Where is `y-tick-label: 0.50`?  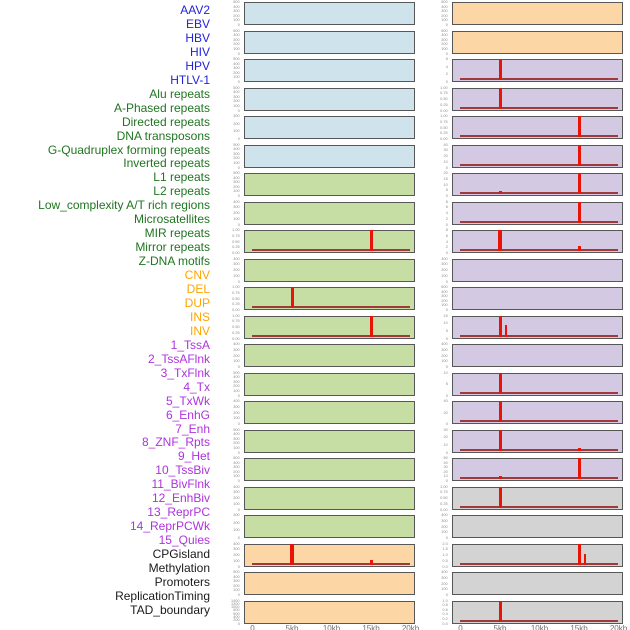 y-tick-label: 0.50 is located at coordinates (236, 241).